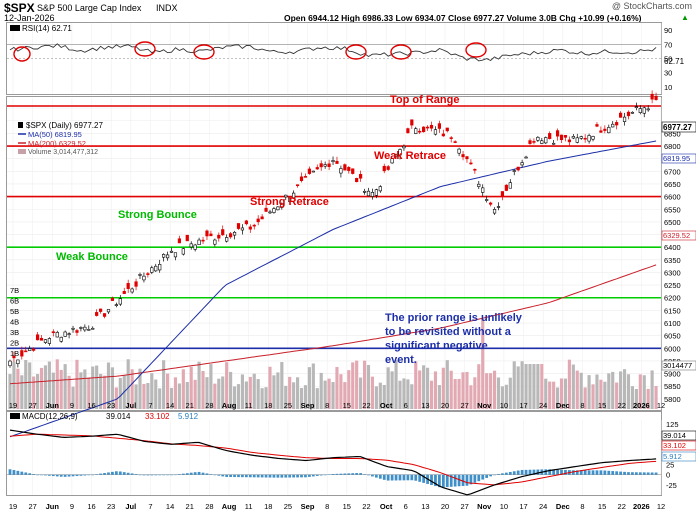 This screenshot has width=696, height=520. I want to click on macd-x-axis-label: 7, so click(150, 506).